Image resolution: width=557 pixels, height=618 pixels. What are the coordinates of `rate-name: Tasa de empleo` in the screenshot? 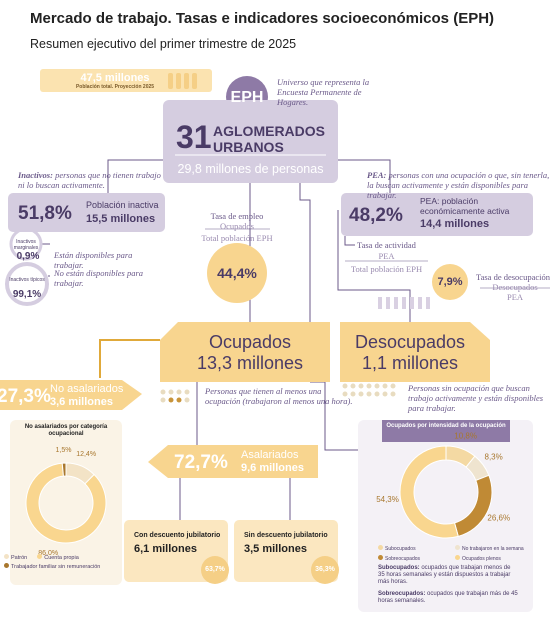 It's located at (237, 216).